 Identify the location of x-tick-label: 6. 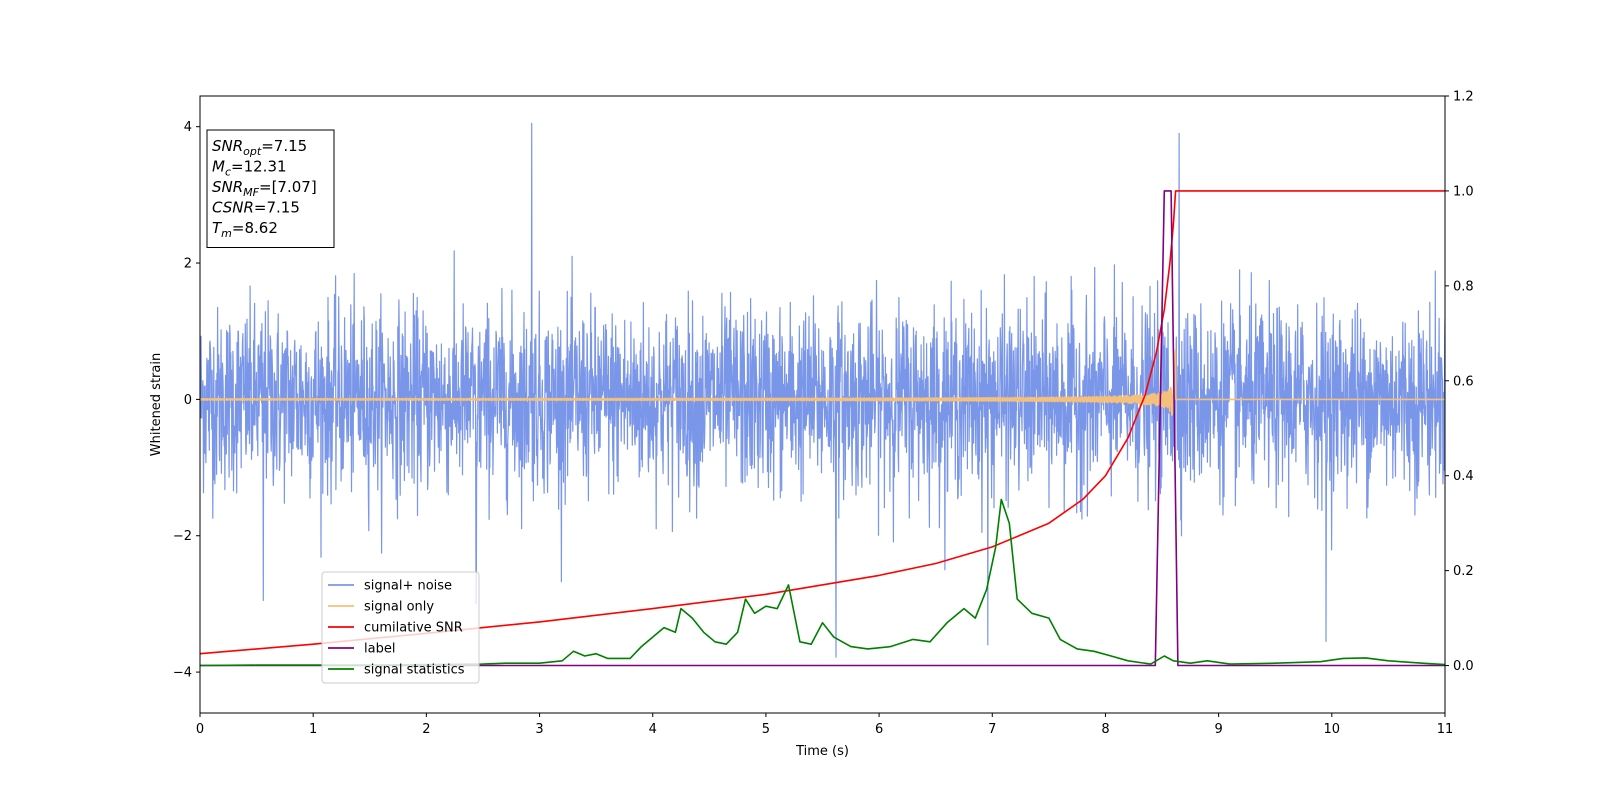
(879, 729).